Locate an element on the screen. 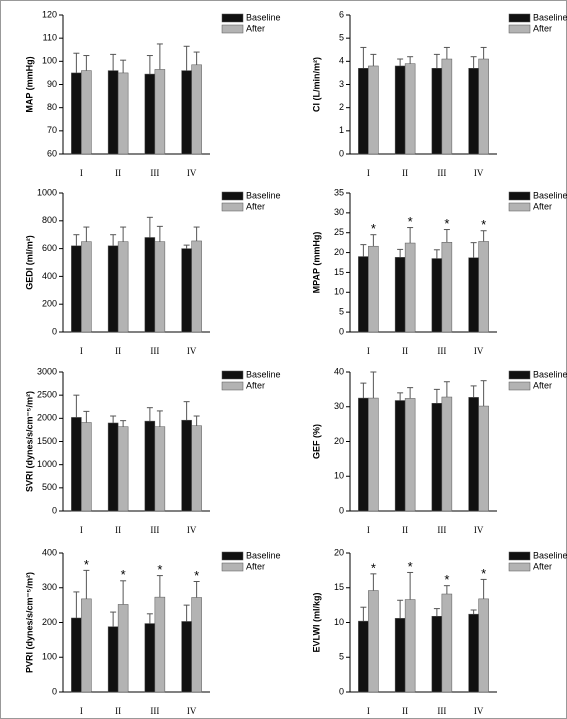 This screenshot has width=567, height=719. y-tick-label: 110 is located at coordinates (50, 38).